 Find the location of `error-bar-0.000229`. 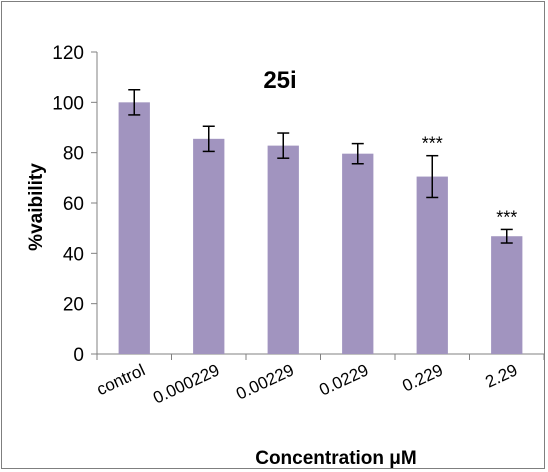

error-bar-0.000229 is located at coordinates (208, 139).